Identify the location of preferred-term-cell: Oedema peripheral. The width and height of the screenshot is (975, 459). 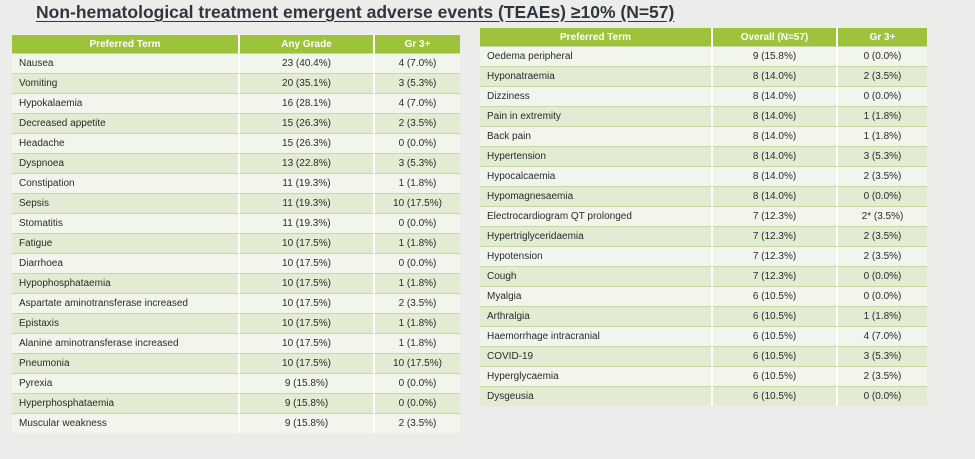
(596, 56).